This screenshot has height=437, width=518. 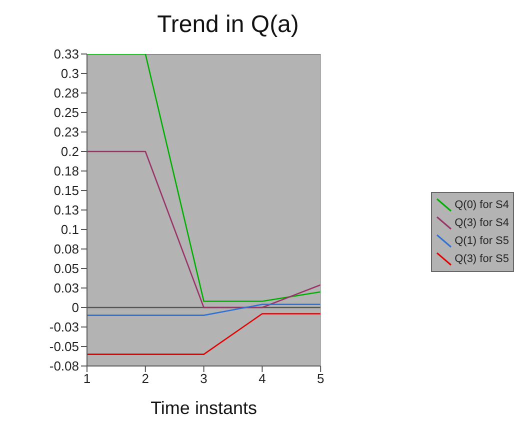 What do you see at coordinates (69, 152) in the screenshot?
I see `y-tick-label: 0.2` at bounding box center [69, 152].